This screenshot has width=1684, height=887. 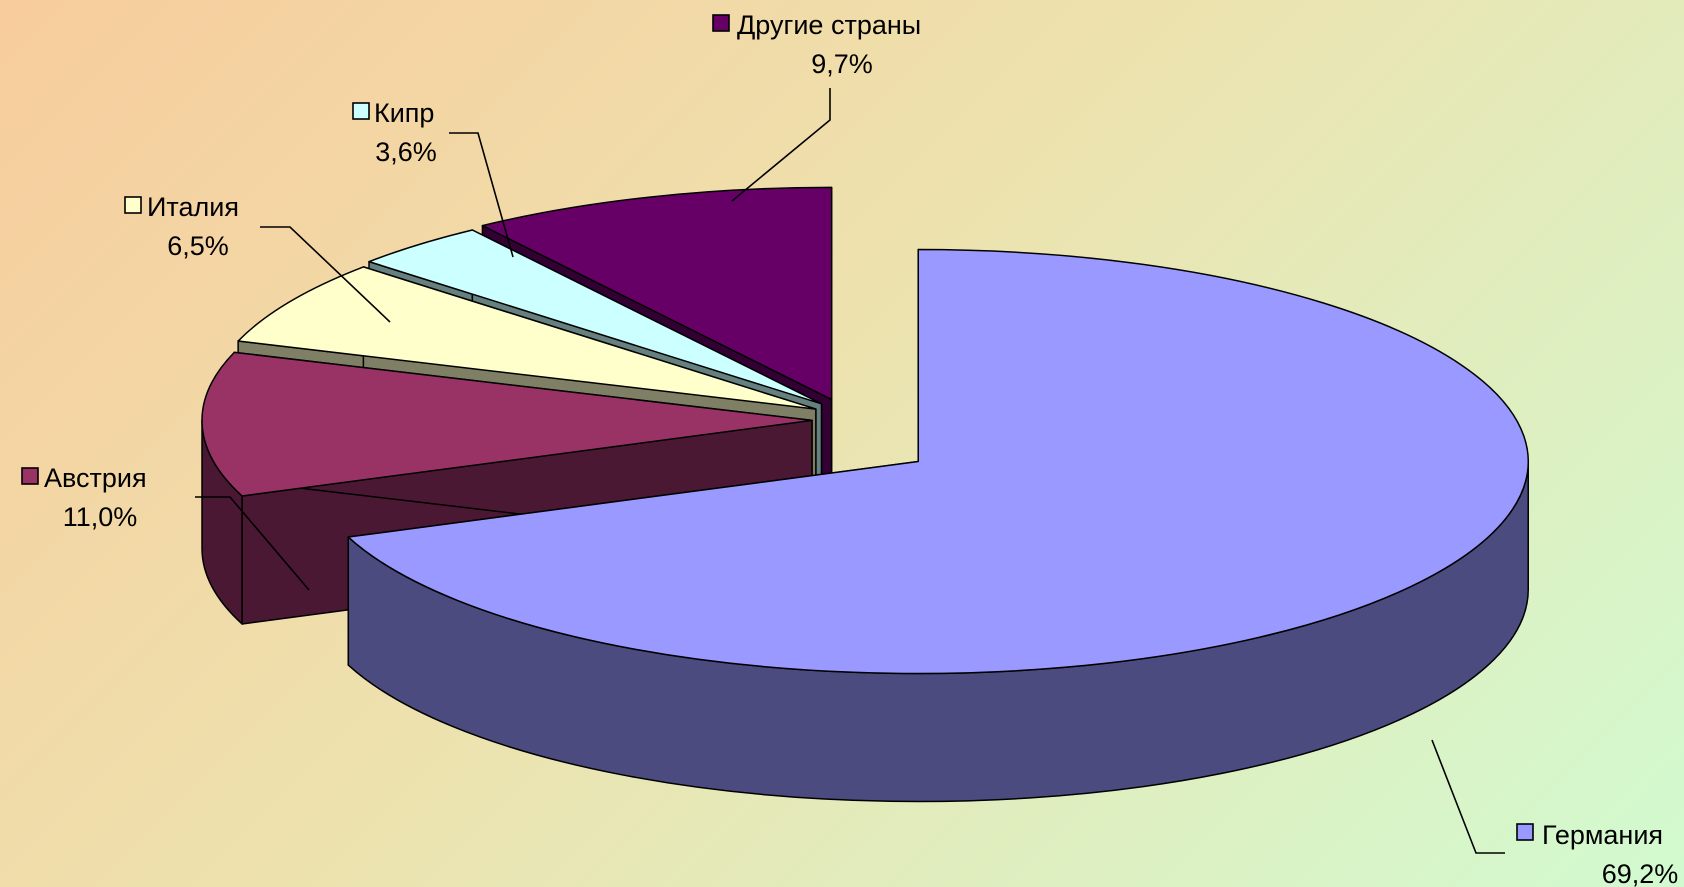 What do you see at coordinates (433, 178) in the screenshot?
I see `label-Кипр: Кипр 3,6%` at bounding box center [433, 178].